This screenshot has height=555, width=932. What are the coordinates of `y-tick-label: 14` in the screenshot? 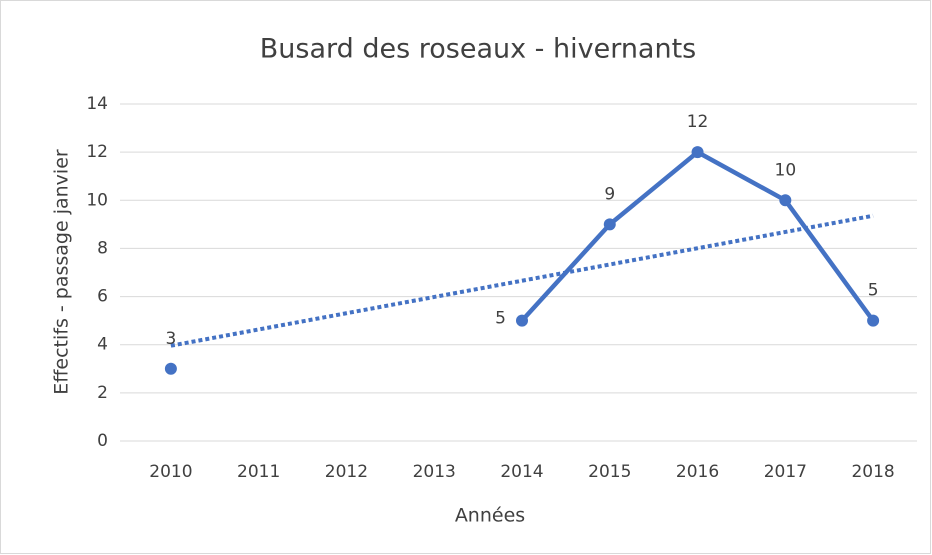 It's located at (97, 104).